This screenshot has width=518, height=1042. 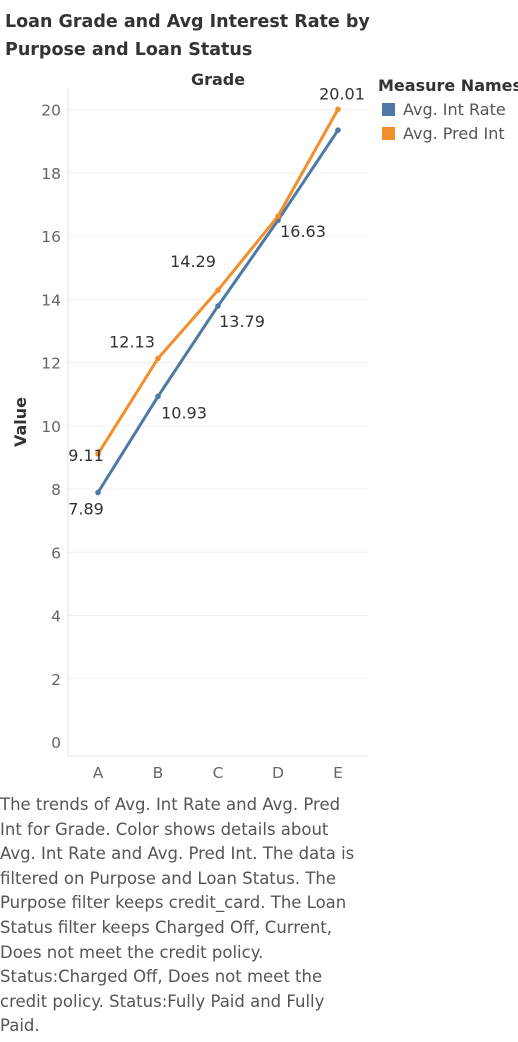 What do you see at coordinates (56, 617) in the screenshot?
I see `y-tick-label: 4` at bounding box center [56, 617].